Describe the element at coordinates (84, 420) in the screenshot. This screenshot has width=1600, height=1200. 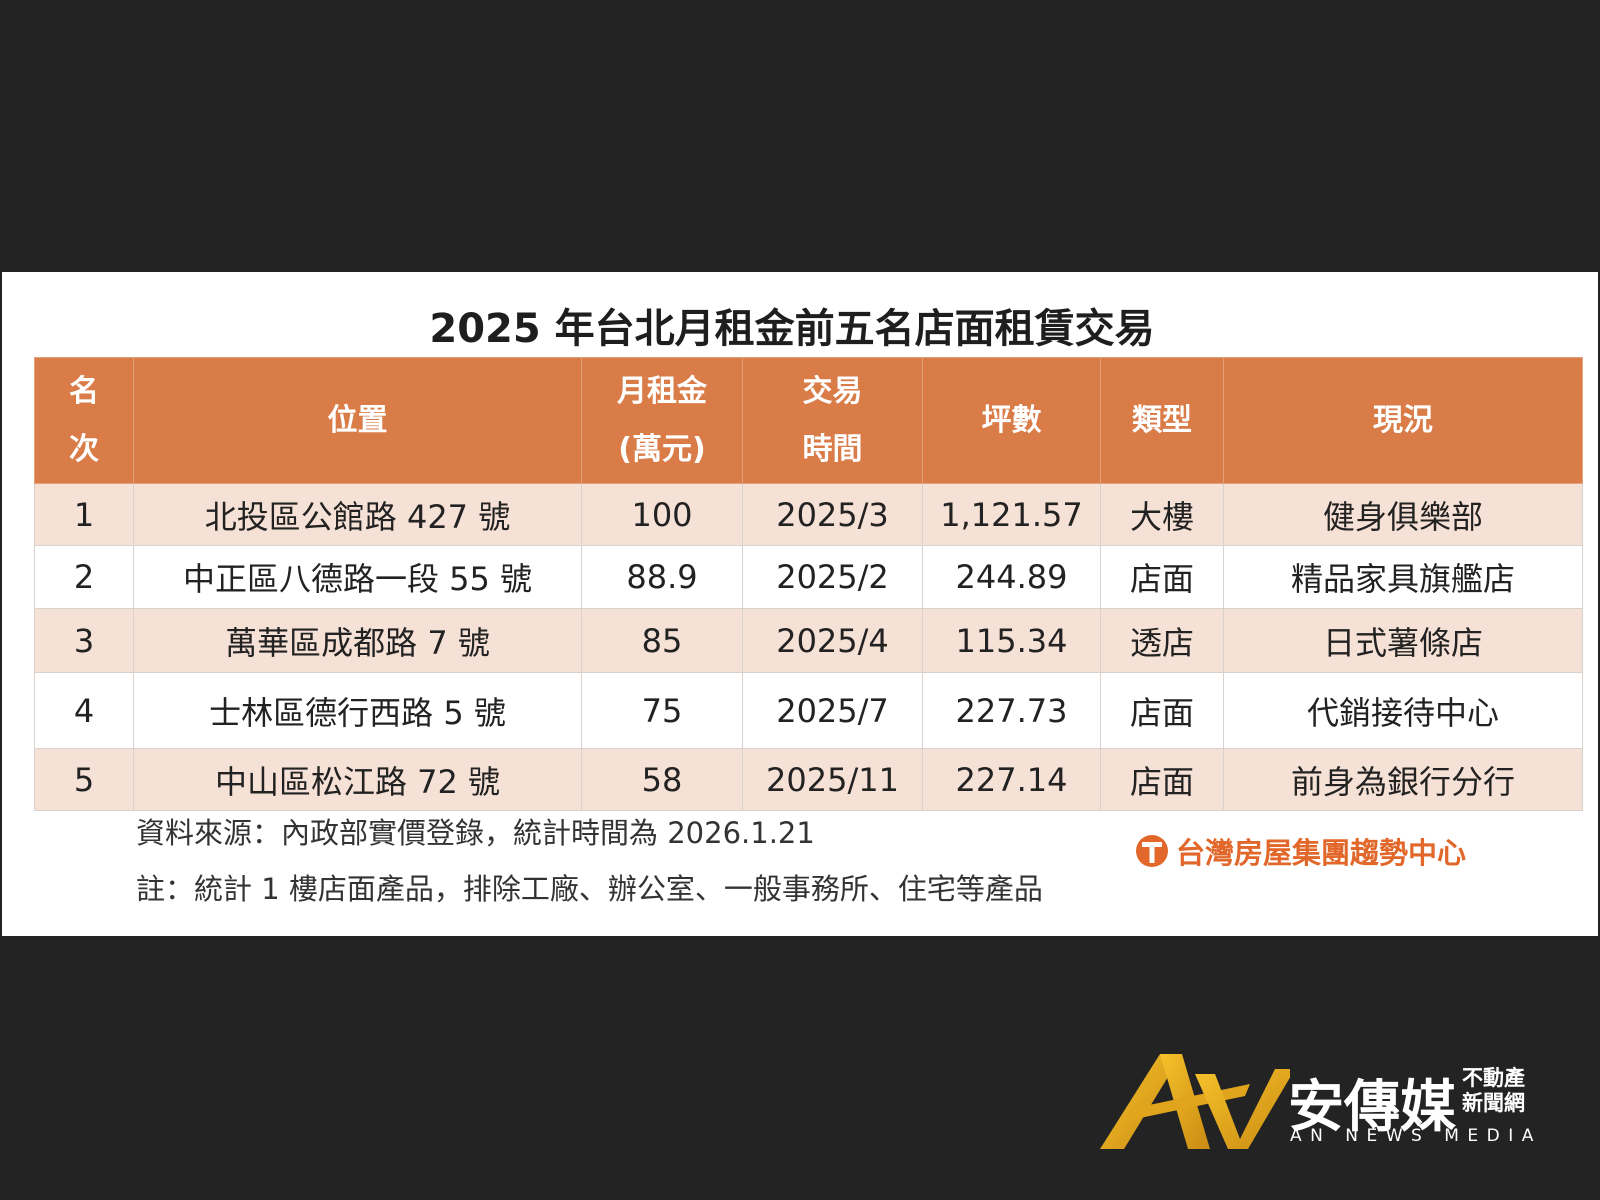
I see `header-cell: 名次` at that location.